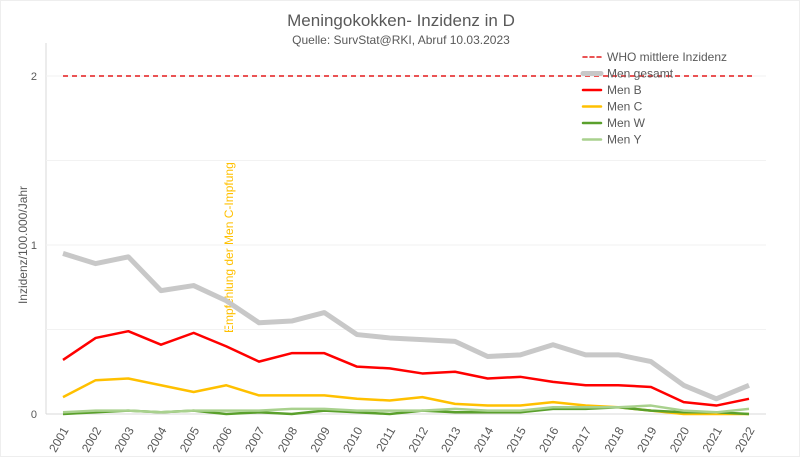 The image size is (800, 457). What do you see at coordinates (680, 439) in the screenshot?
I see `x-tick-label: 2020` at bounding box center [680, 439].